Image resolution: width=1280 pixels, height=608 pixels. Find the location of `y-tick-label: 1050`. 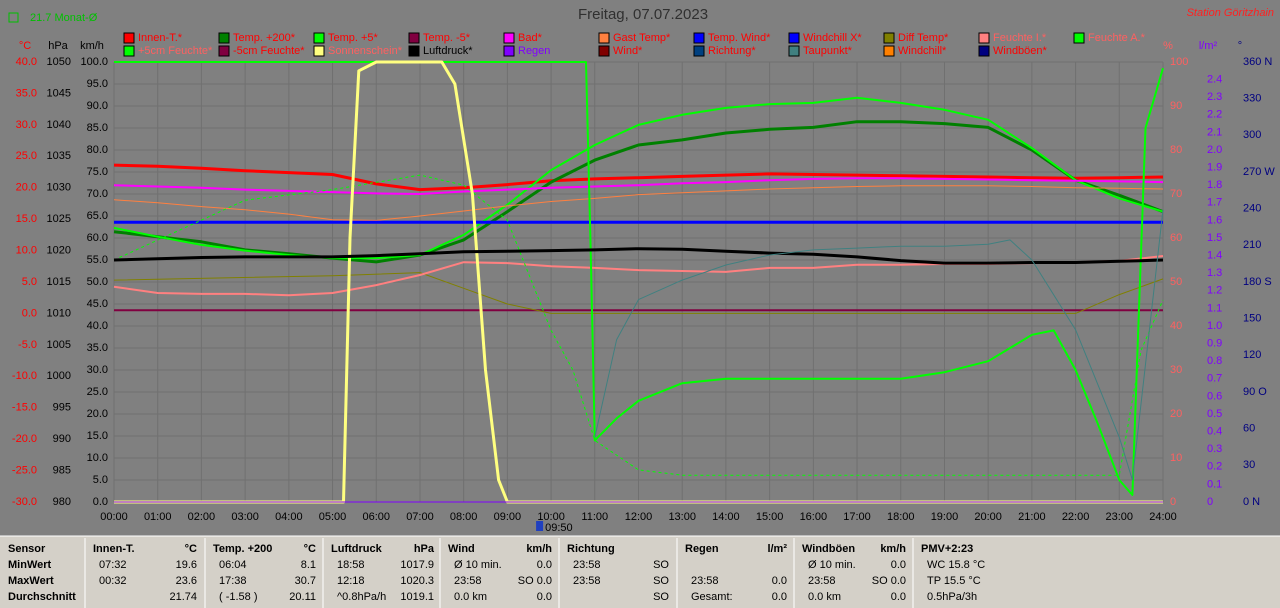

y-tick-label: 1050 is located at coordinates (59, 62).